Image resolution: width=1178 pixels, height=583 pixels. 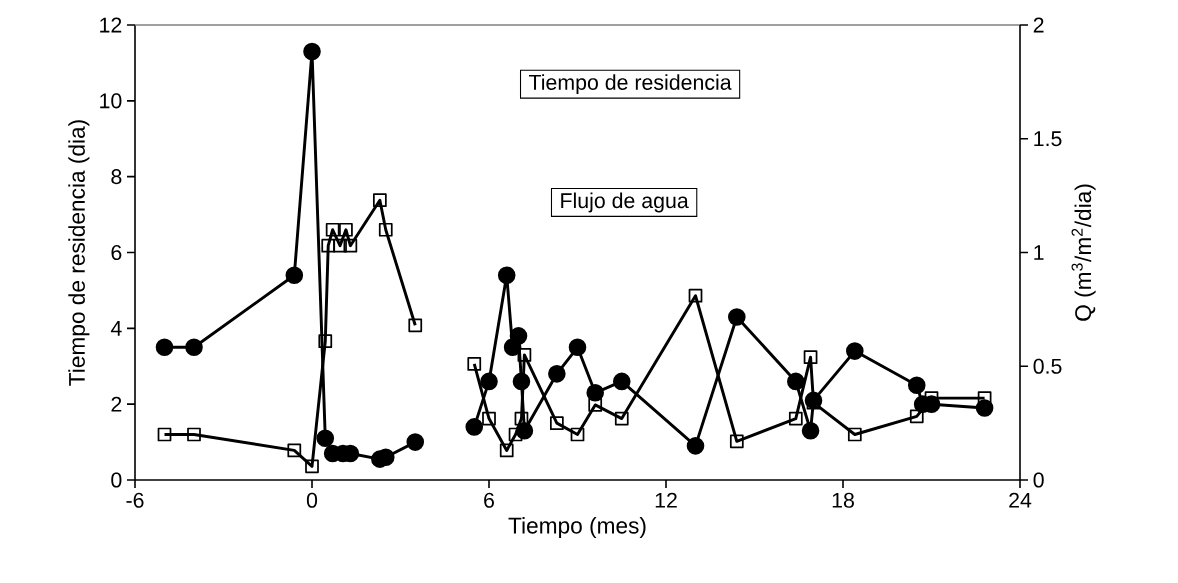 What do you see at coordinates (489, 500) in the screenshot?
I see `x-tick-label: 6` at bounding box center [489, 500].